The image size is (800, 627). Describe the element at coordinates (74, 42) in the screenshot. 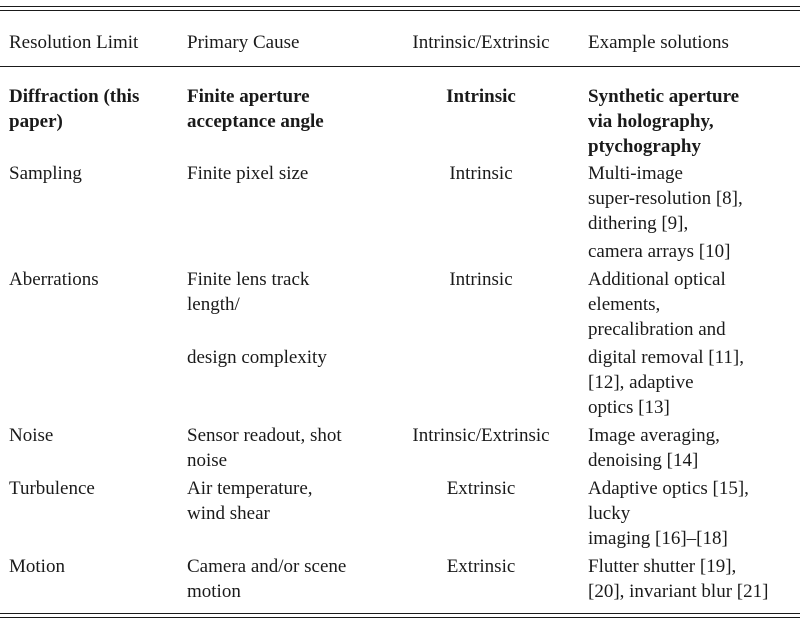

I see `header-resolution-limit: Resolution Limit` at that location.